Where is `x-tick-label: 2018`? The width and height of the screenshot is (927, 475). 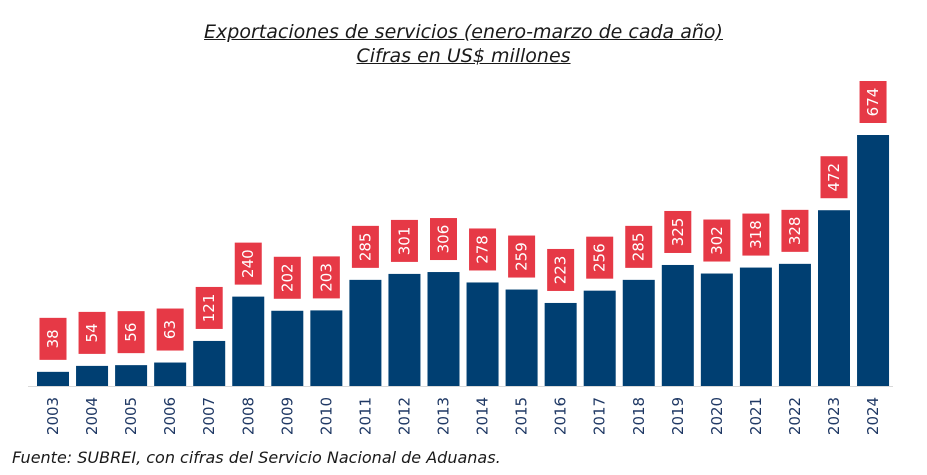 x-tick-label: 2018 is located at coordinates (639, 416).